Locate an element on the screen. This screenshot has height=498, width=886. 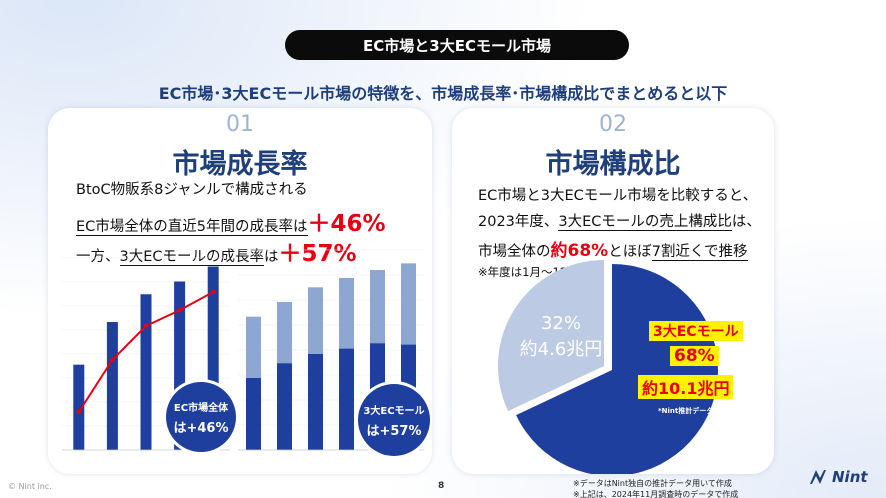
nint-logo: Nint is located at coordinates (838, 477).